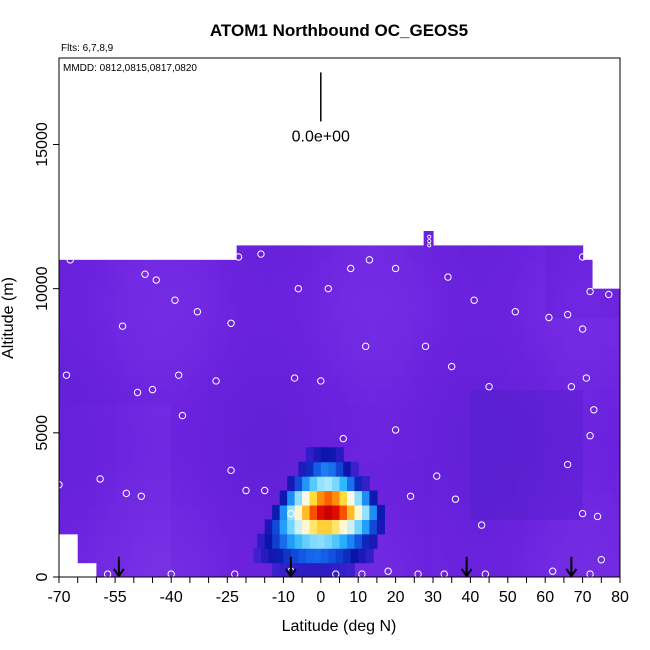 This screenshot has height=650, width=650. Describe the element at coordinates (433, 597) in the screenshot. I see `x-tick-label: 30` at that location.